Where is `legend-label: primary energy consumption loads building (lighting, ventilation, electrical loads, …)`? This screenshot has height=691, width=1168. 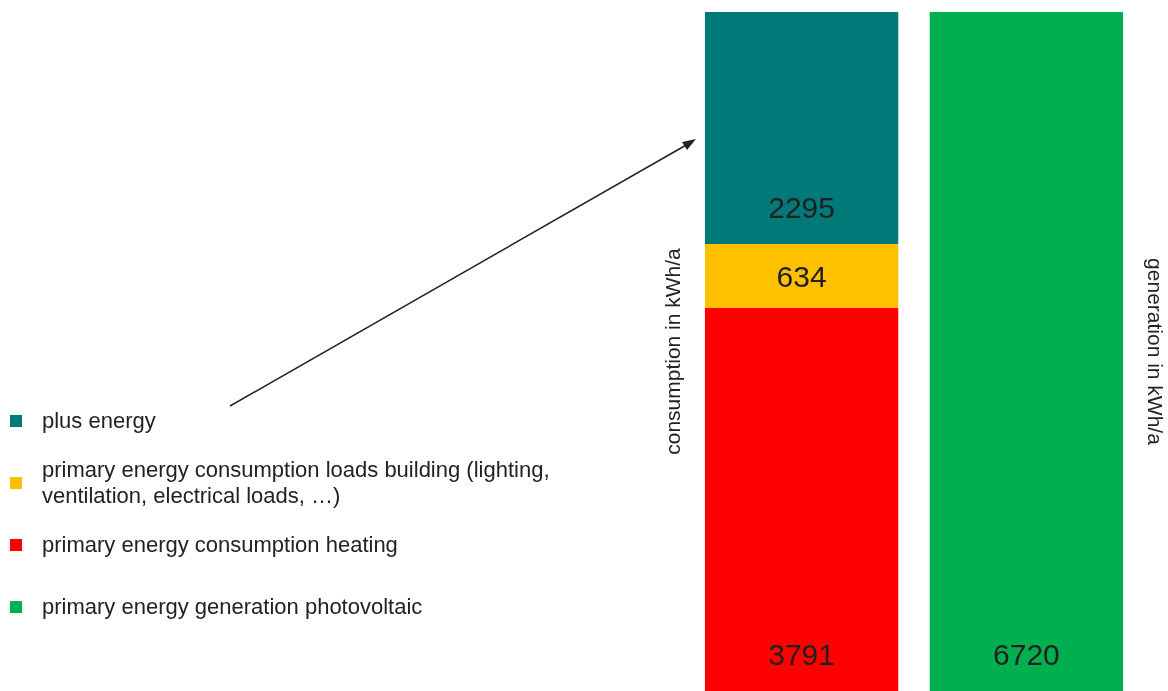 legend-label: primary energy consumption loads building (lighting, ventilation, electrical loads, …) is located at coordinates (296, 483).